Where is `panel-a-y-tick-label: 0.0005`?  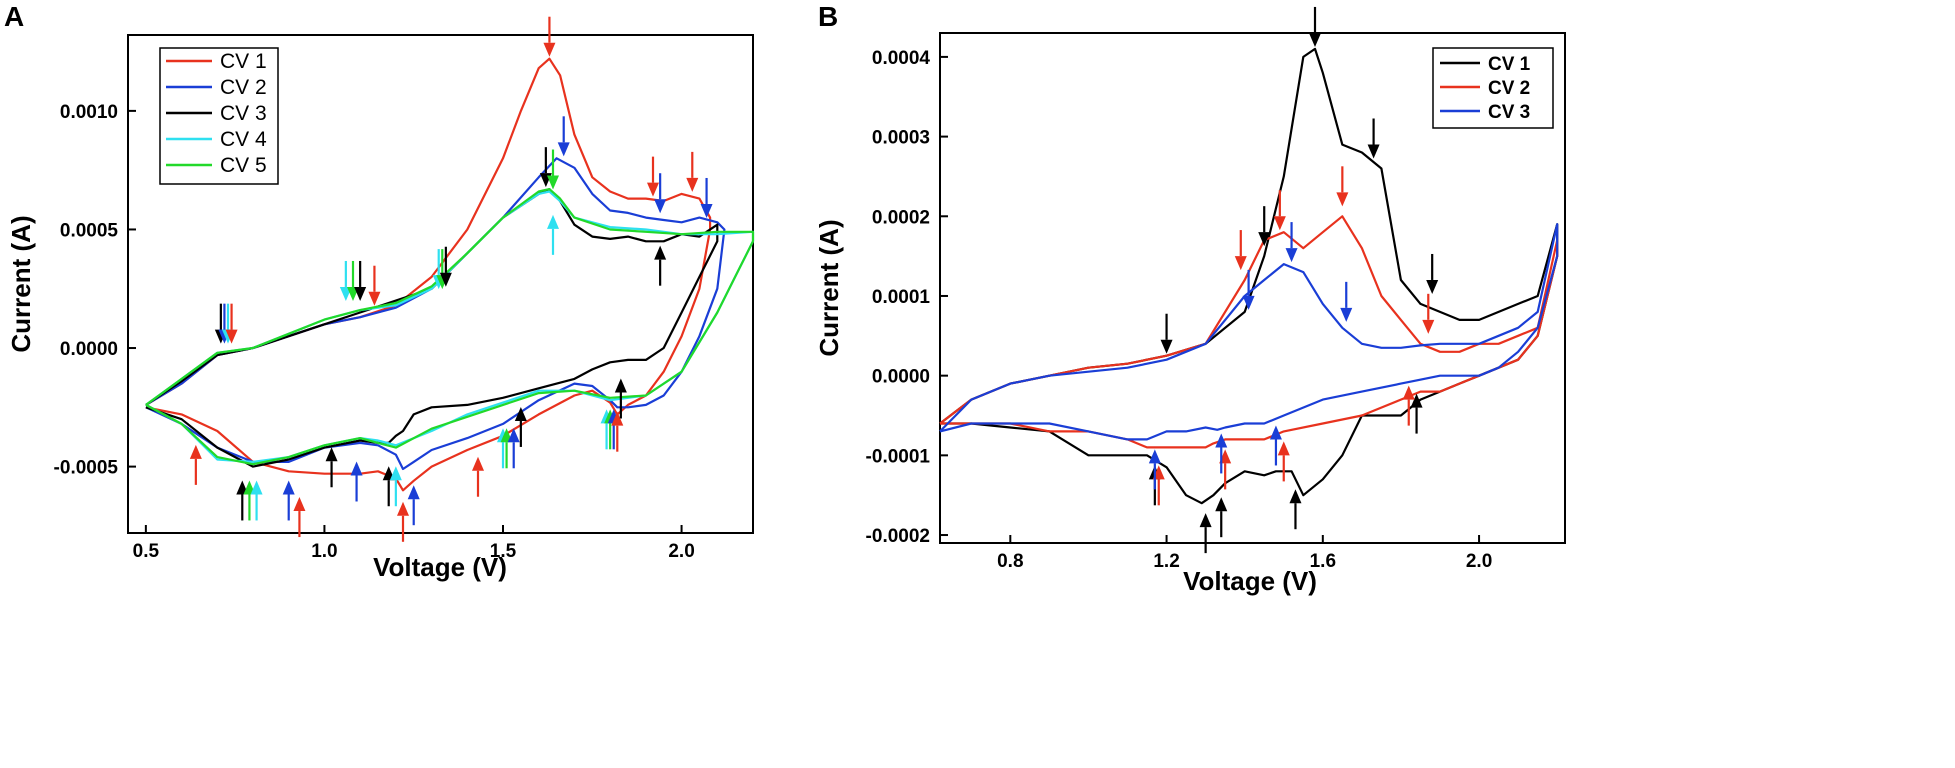
panel-a-y-tick-label: 0.0005 is located at coordinates (89, 230).